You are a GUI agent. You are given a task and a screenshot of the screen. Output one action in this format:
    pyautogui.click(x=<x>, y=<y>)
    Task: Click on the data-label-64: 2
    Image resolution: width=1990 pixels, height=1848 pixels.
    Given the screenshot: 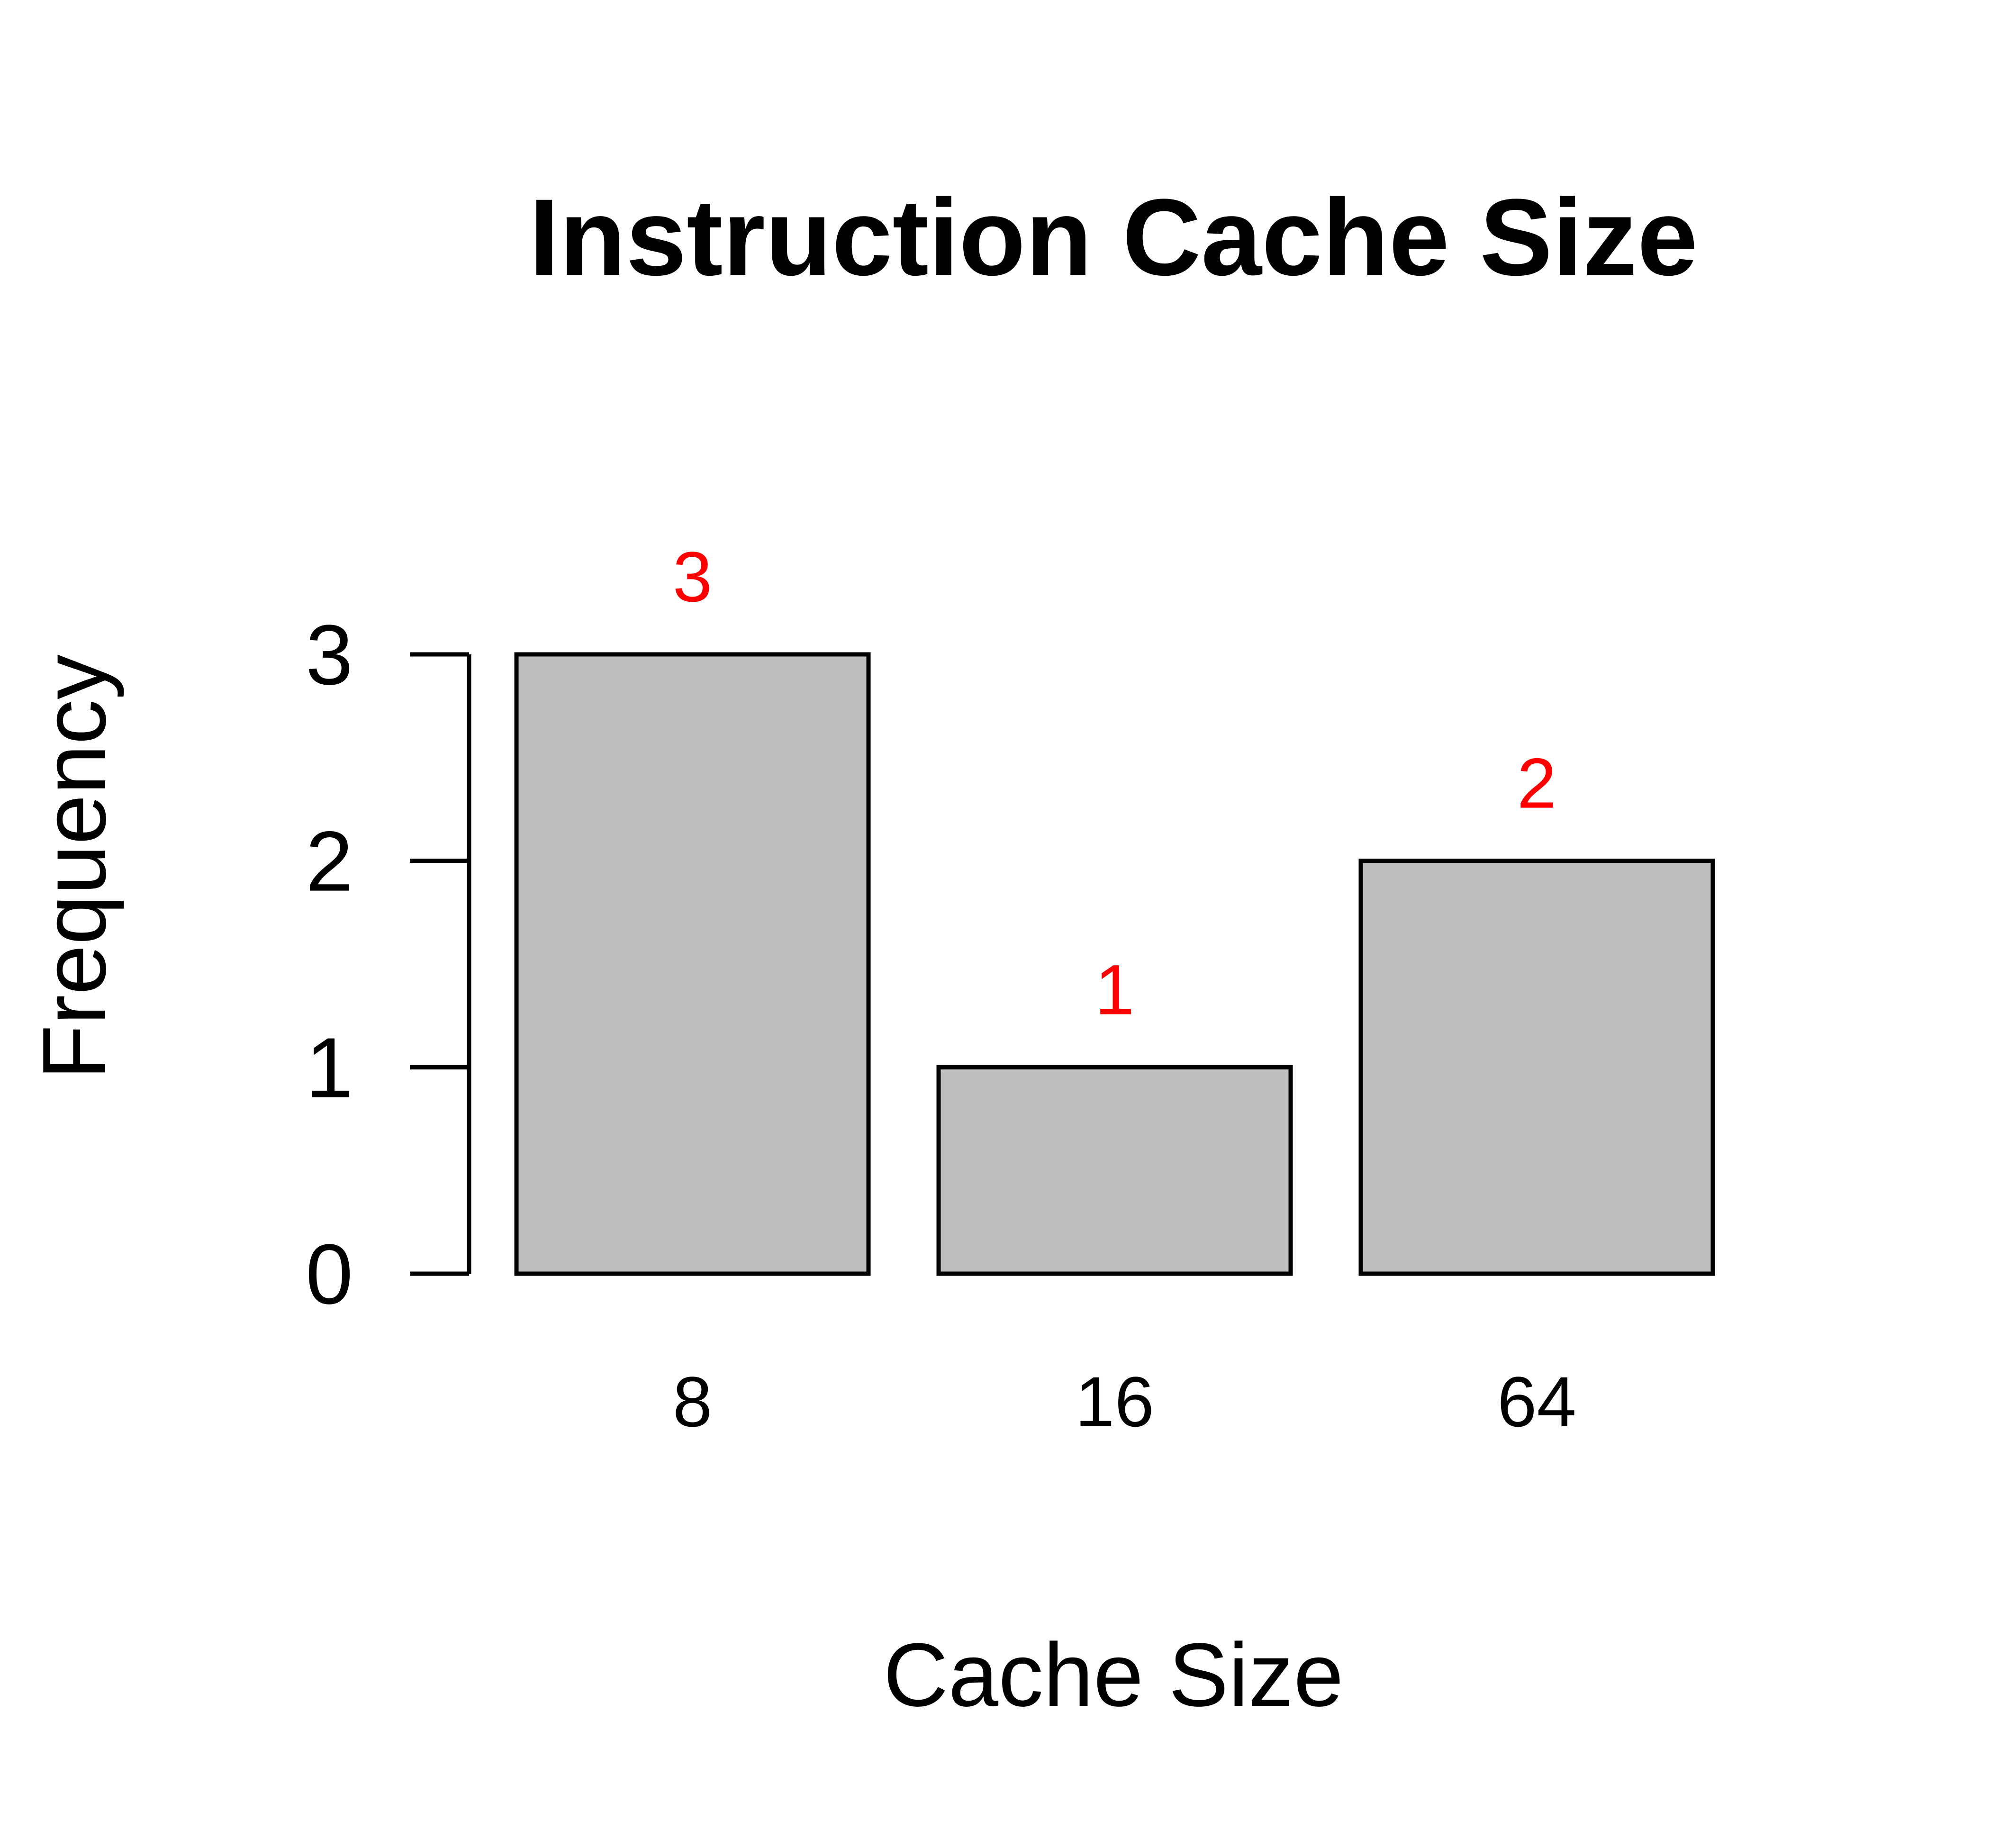 What is the action you would take?
    pyautogui.click(x=1536, y=783)
    